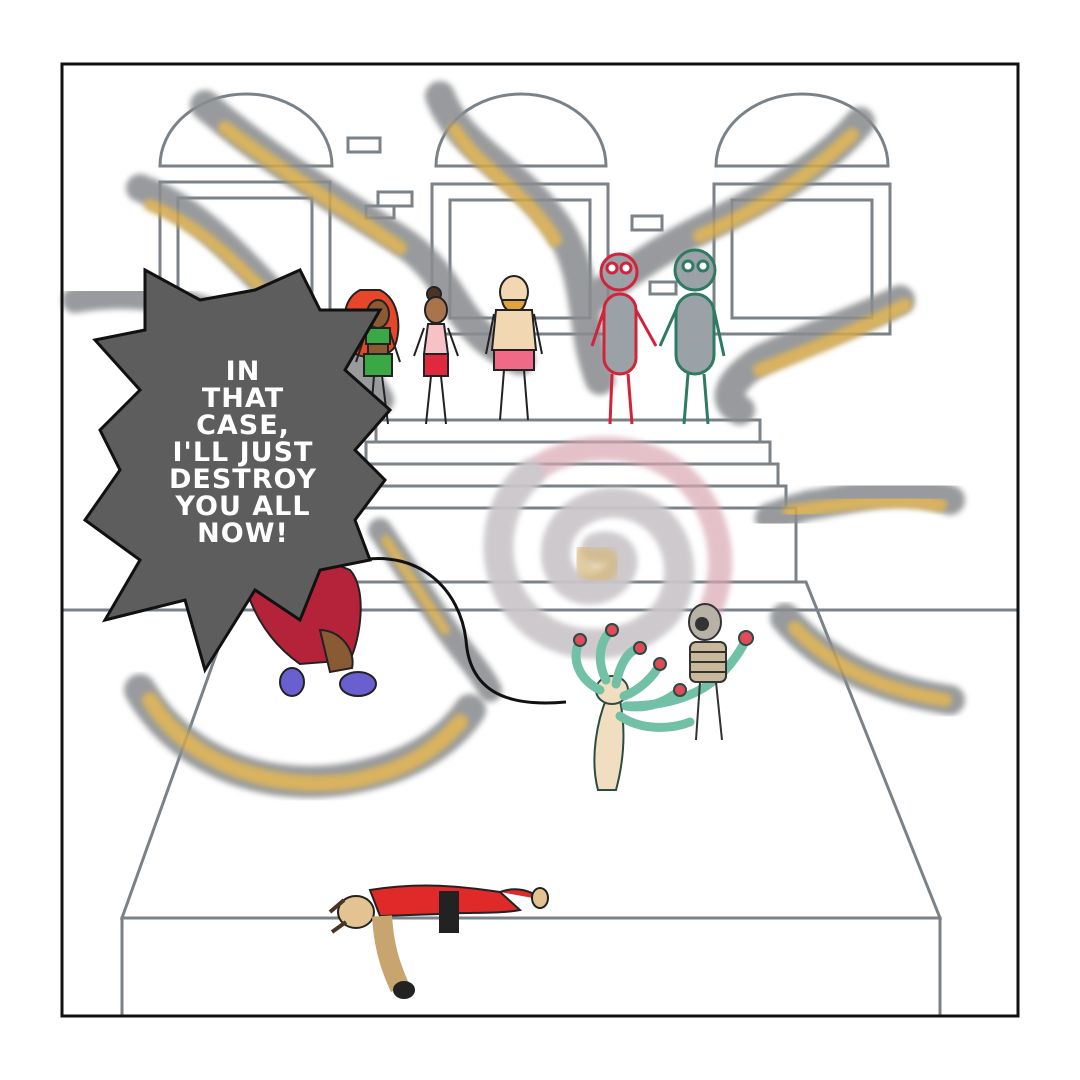 The height and width of the screenshot is (1080, 1080). Describe the element at coordinates (624, 338) in the screenshot. I see `red-outline-figure` at that location.